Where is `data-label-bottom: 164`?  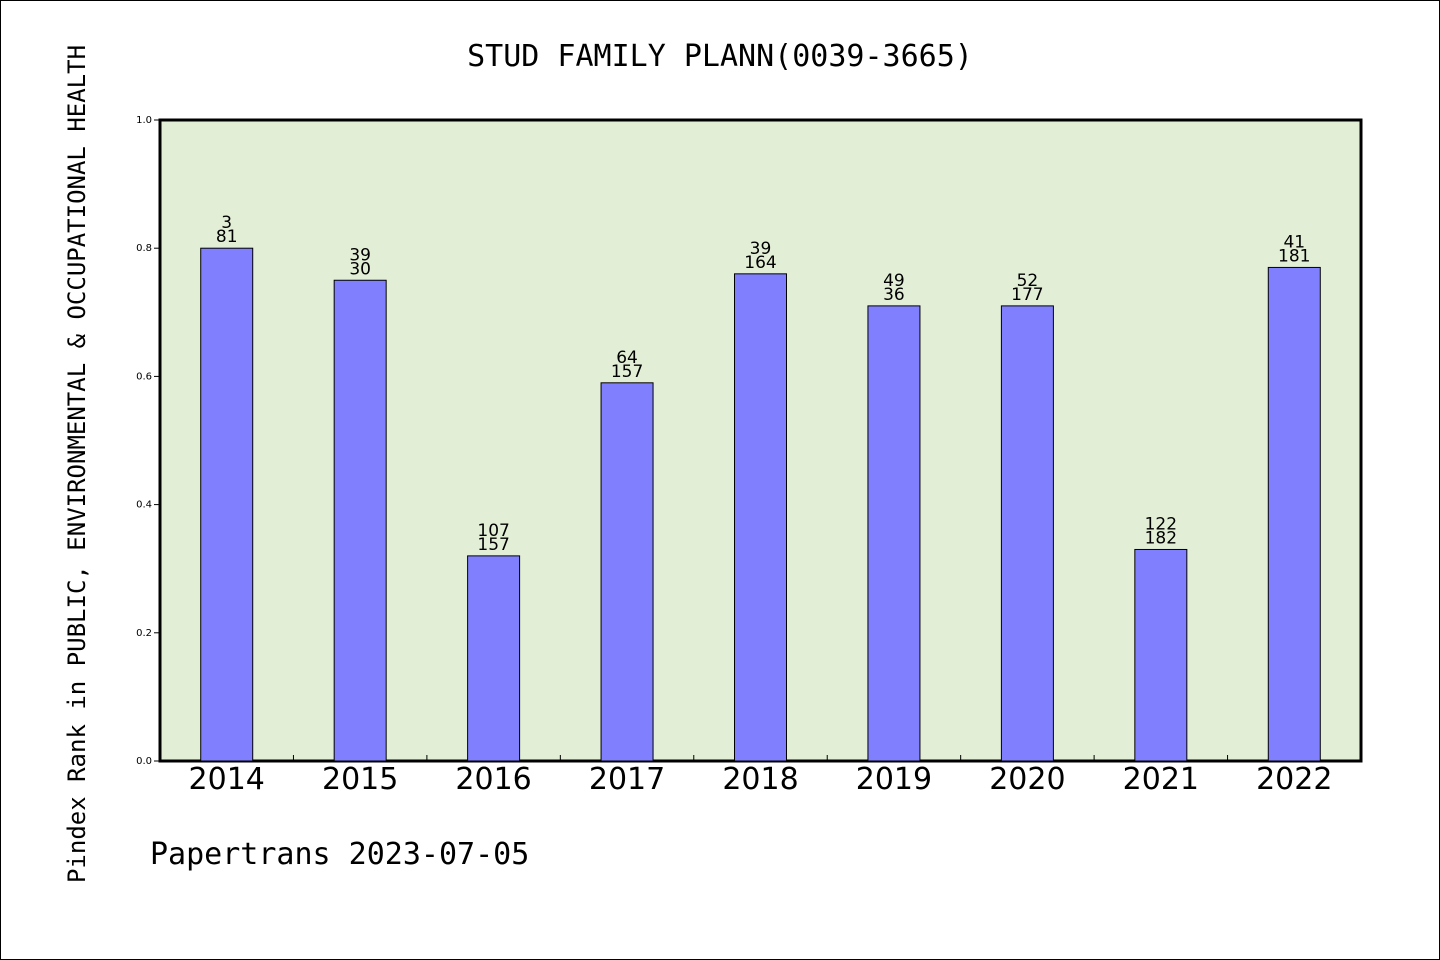 data-label-bottom: 164 is located at coordinates (760, 263).